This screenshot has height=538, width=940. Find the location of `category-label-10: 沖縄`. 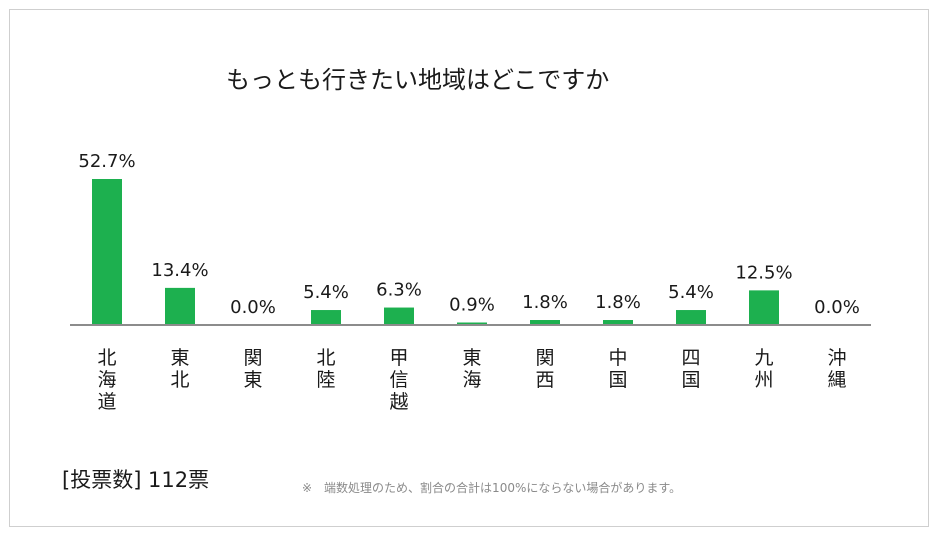

category-label-10: 沖縄 is located at coordinates (836, 369).